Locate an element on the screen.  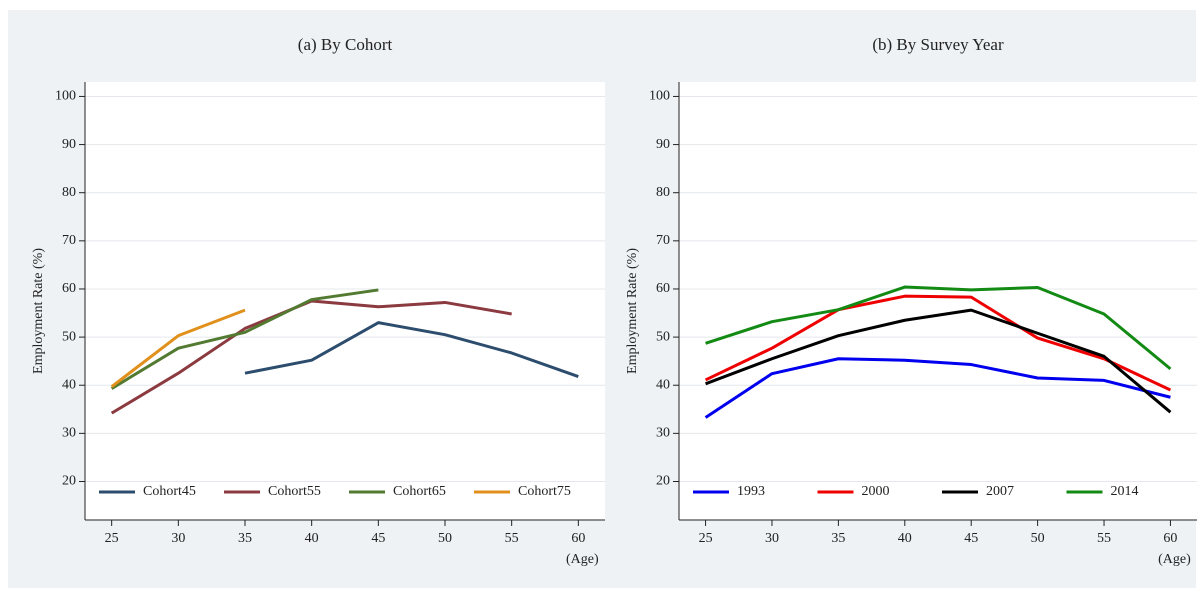
legend-label: 2000 is located at coordinates (876, 491).